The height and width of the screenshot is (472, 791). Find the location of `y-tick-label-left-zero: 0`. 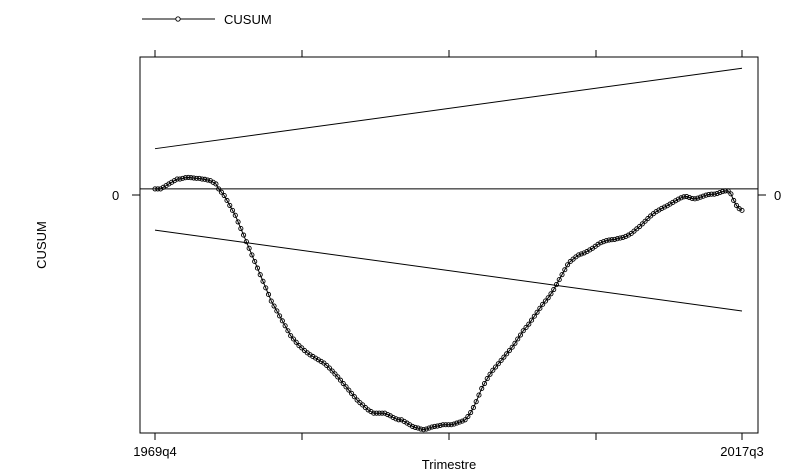

y-tick-label-left-zero: 0 is located at coordinates (115, 195).